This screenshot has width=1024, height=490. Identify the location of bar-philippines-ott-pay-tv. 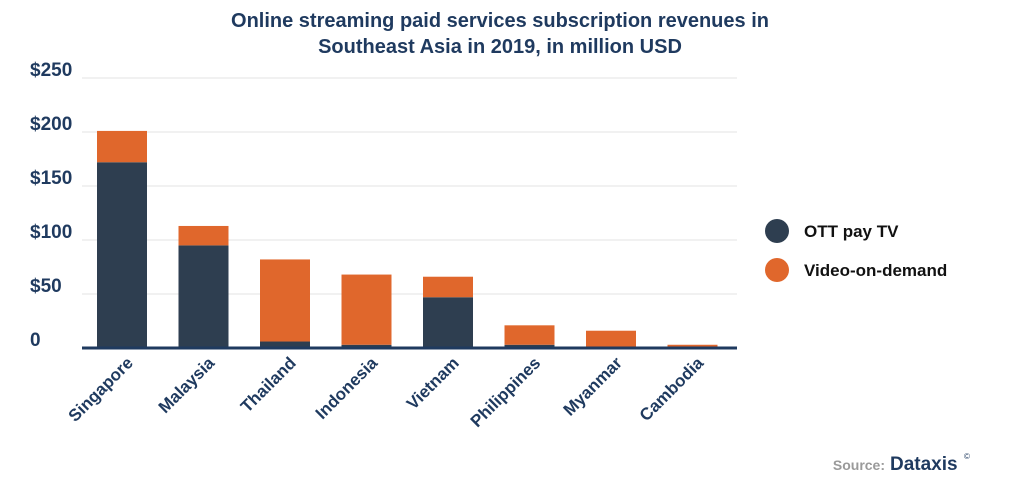
(529, 346).